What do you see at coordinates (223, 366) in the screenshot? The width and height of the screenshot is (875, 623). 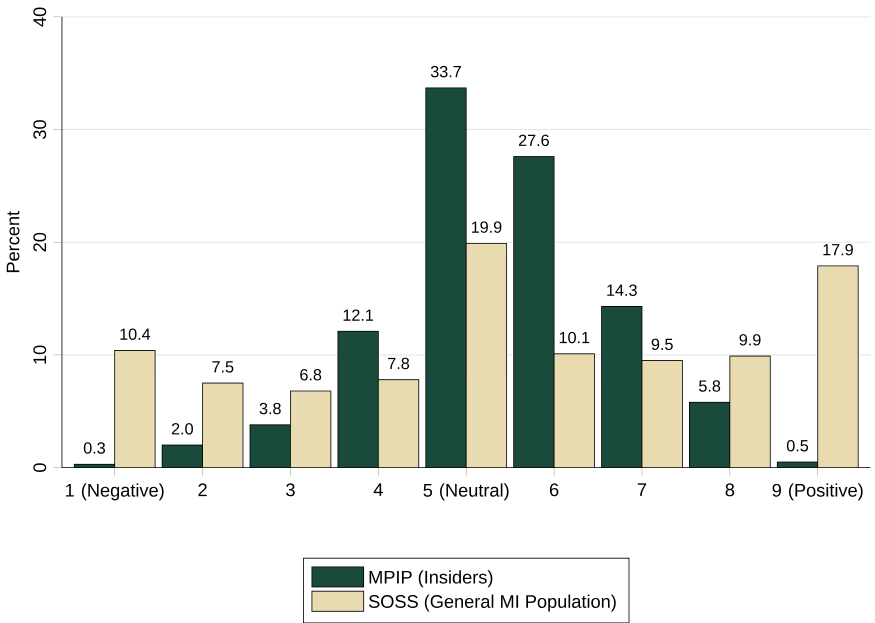 I see `data-label: 7.5` at bounding box center [223, 366].